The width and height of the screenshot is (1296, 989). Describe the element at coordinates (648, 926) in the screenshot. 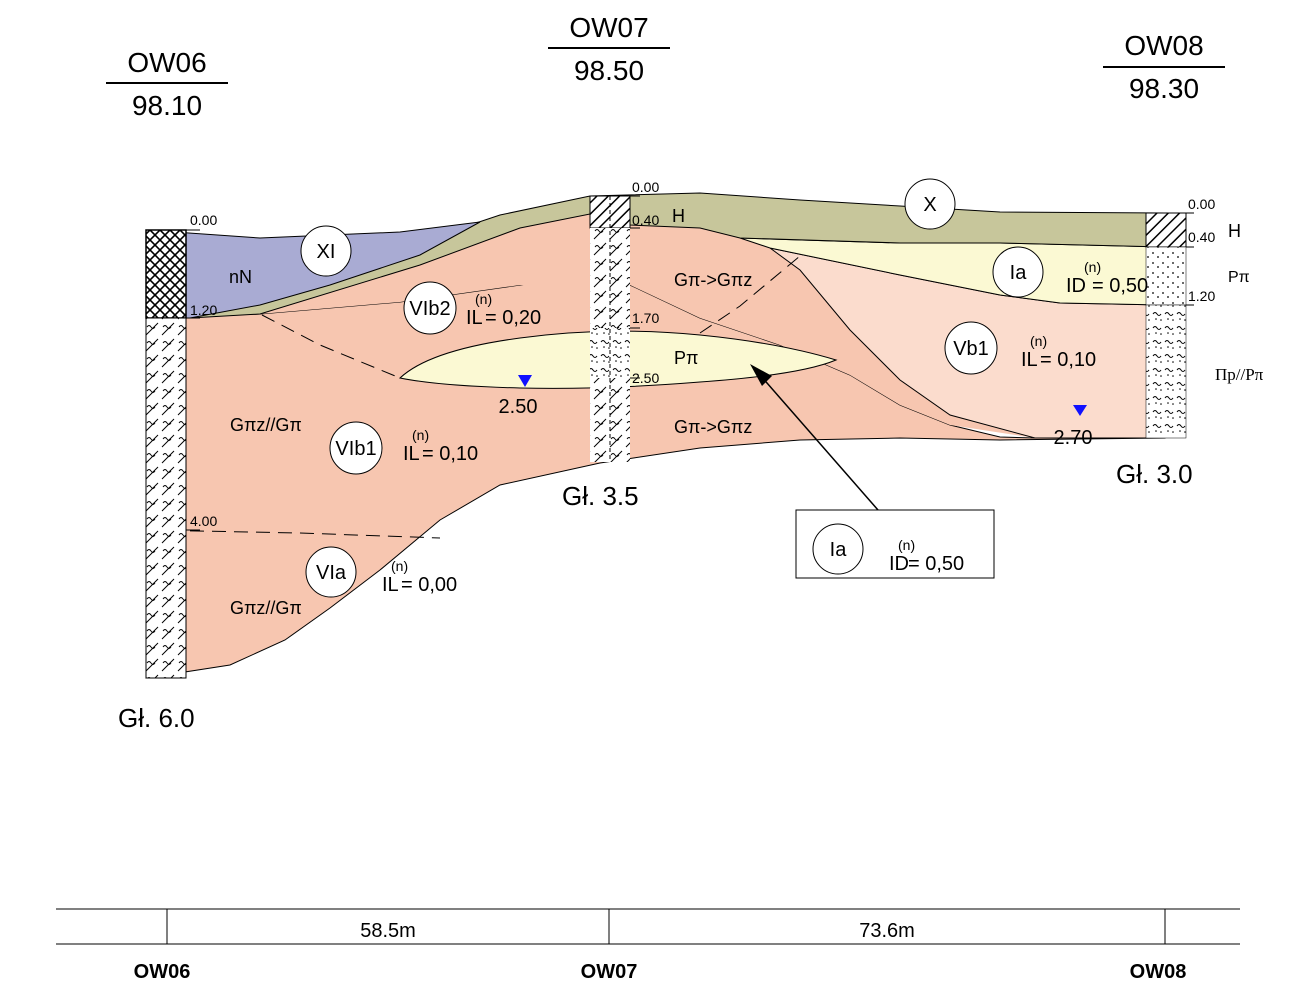

I see `distance-table` at that location.